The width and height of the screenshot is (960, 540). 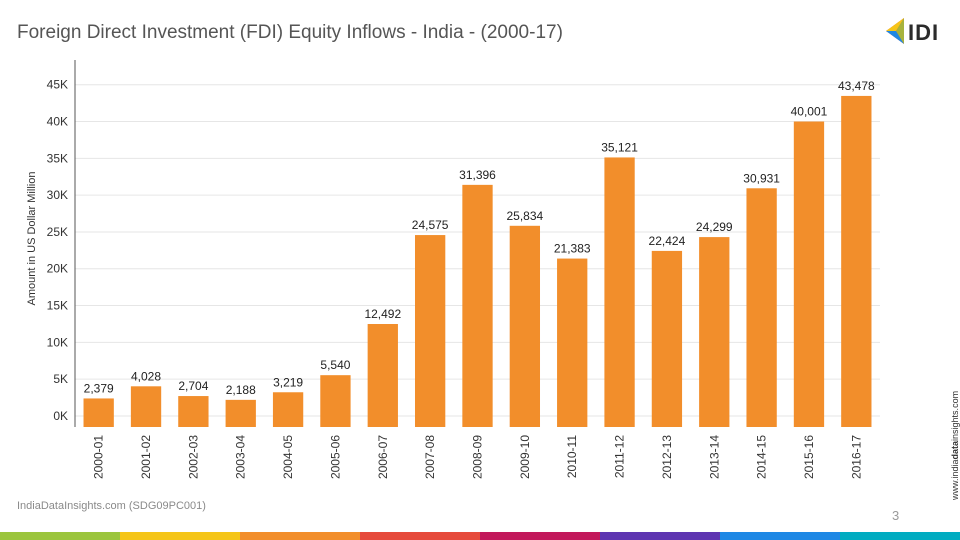 I want to click on x-tick-label: 2012-13, so click(x=667, y=457).